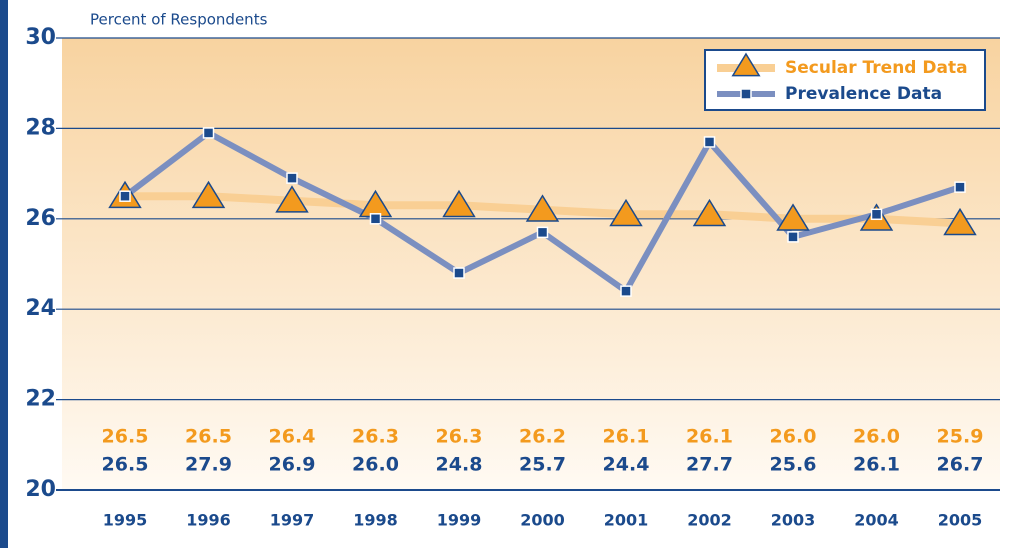 The width and height of the screenshot is (1029, 548). What do you see at coordinates (40, 127) in the screenshot?
I see `y-tick-label: 28` at bounding box center [40, 127].